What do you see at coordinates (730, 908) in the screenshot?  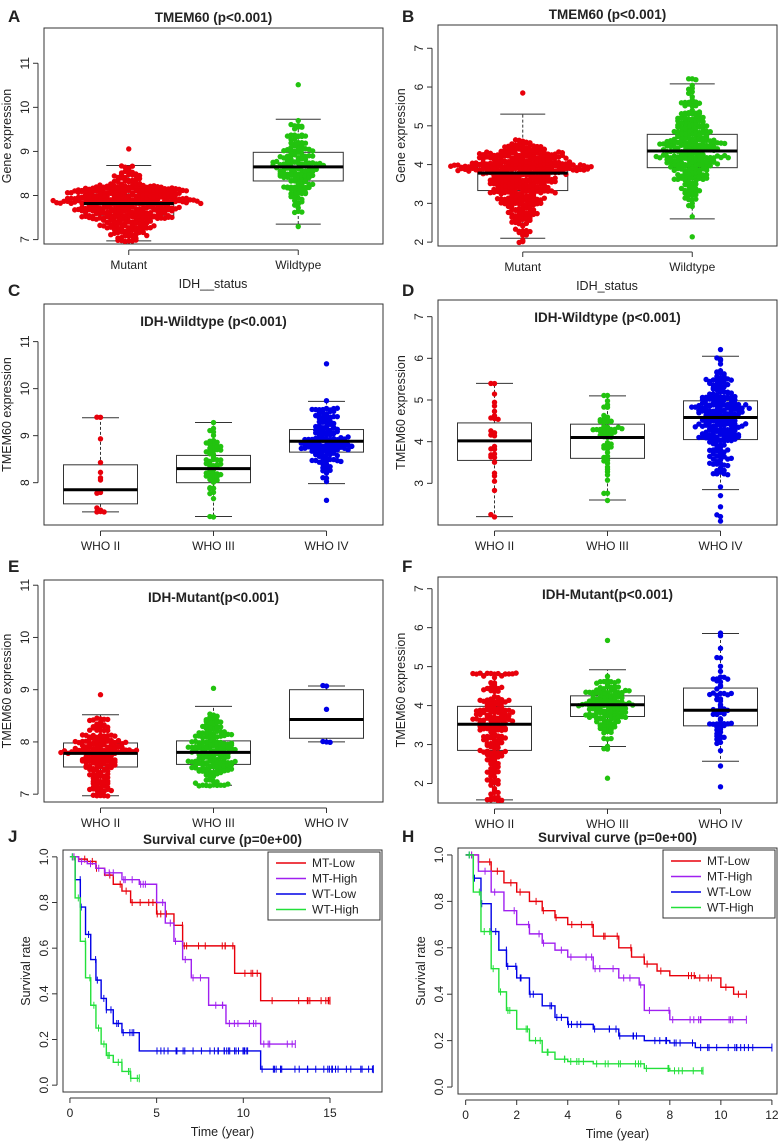 I see `legend-label: WT-High` at bounding box center [730, 908].